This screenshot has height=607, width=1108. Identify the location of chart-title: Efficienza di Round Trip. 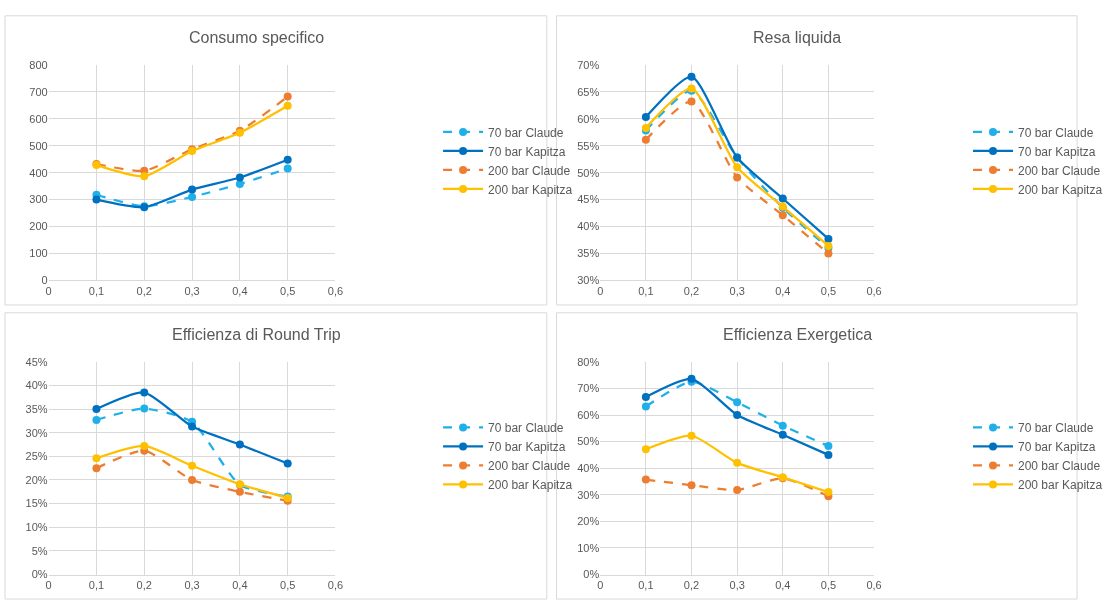
(256, 334).